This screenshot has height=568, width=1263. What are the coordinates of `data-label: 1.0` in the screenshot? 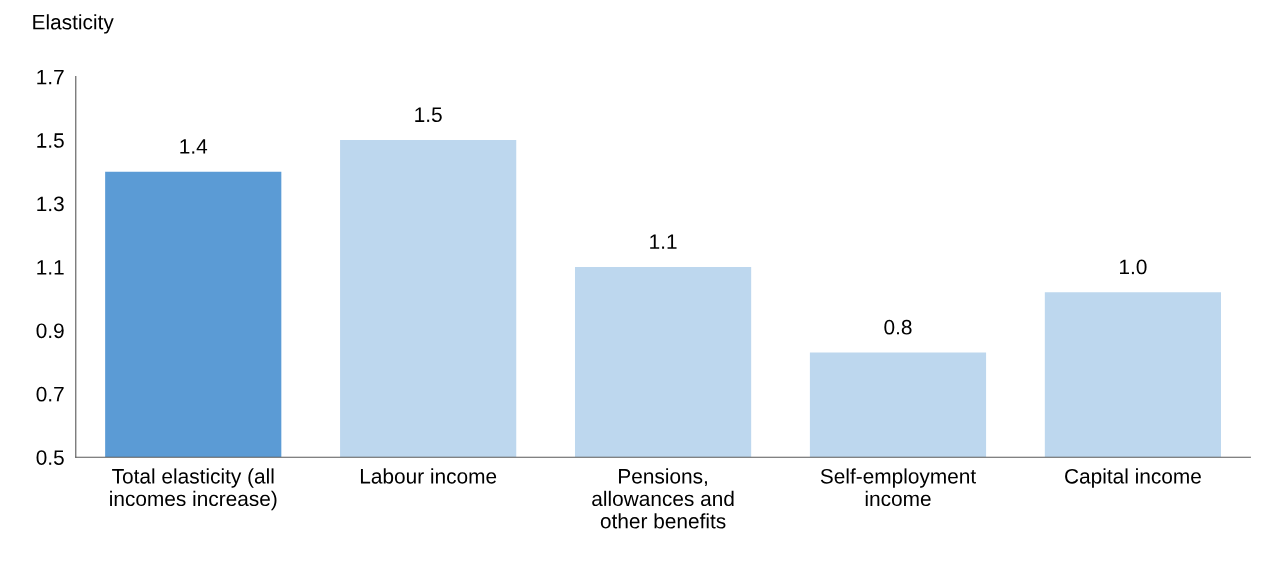 It's located at (1133, 267).